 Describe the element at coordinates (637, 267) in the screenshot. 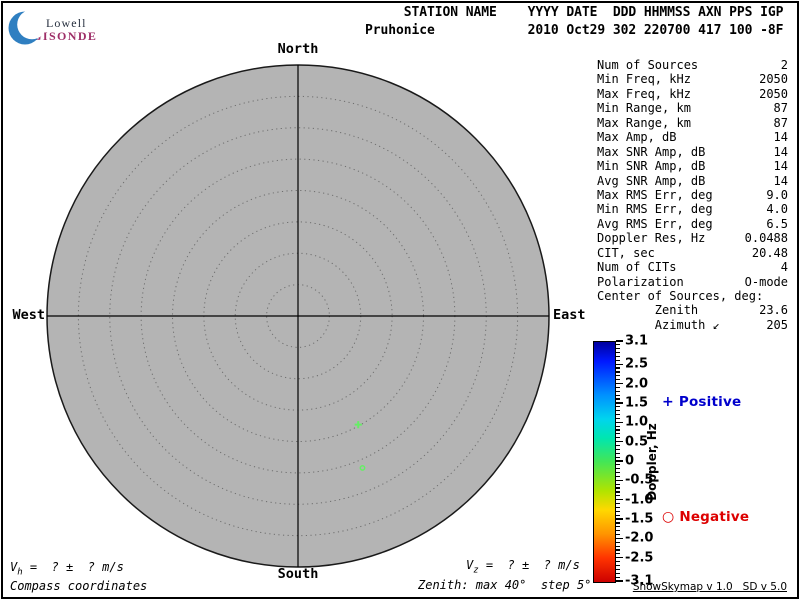

I see `info-row-label: Num of CITs` at that location.